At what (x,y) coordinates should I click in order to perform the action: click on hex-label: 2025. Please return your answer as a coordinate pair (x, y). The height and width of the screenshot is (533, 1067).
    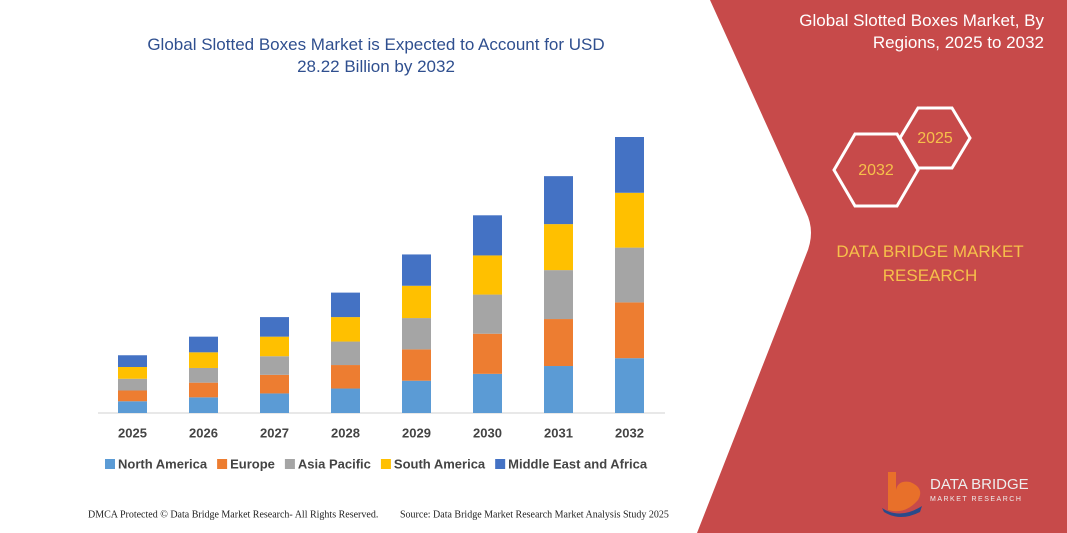
    Looking at the image, I should click on (935, 138).